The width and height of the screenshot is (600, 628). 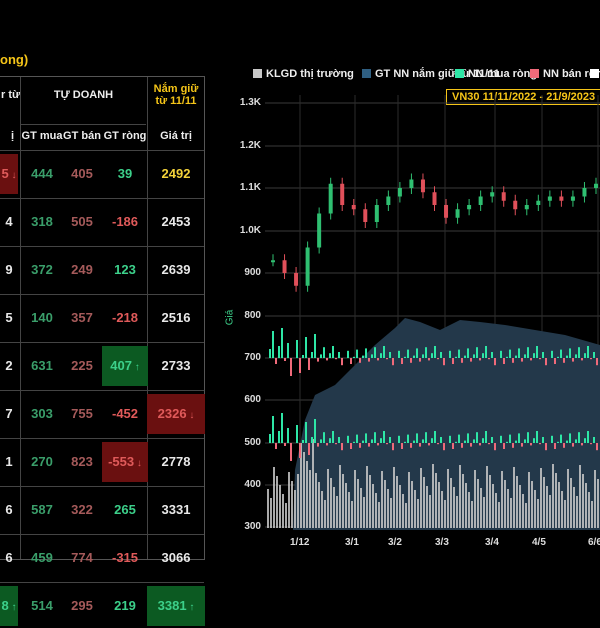 What do you see at coordinates (125, 222) in the screenshot?
I see `cell-rong: -186` at bounding box center [125, 222].